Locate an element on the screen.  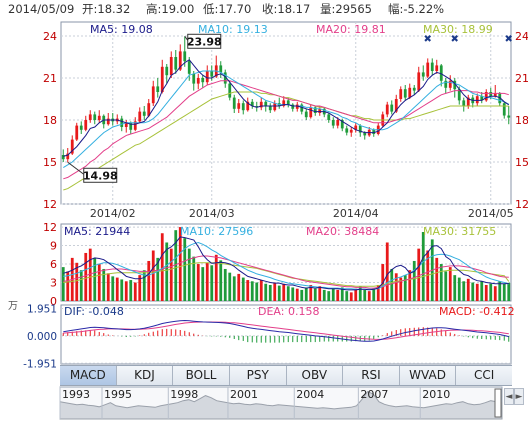
legend-name: DIF is located at coordinates (73, 311).